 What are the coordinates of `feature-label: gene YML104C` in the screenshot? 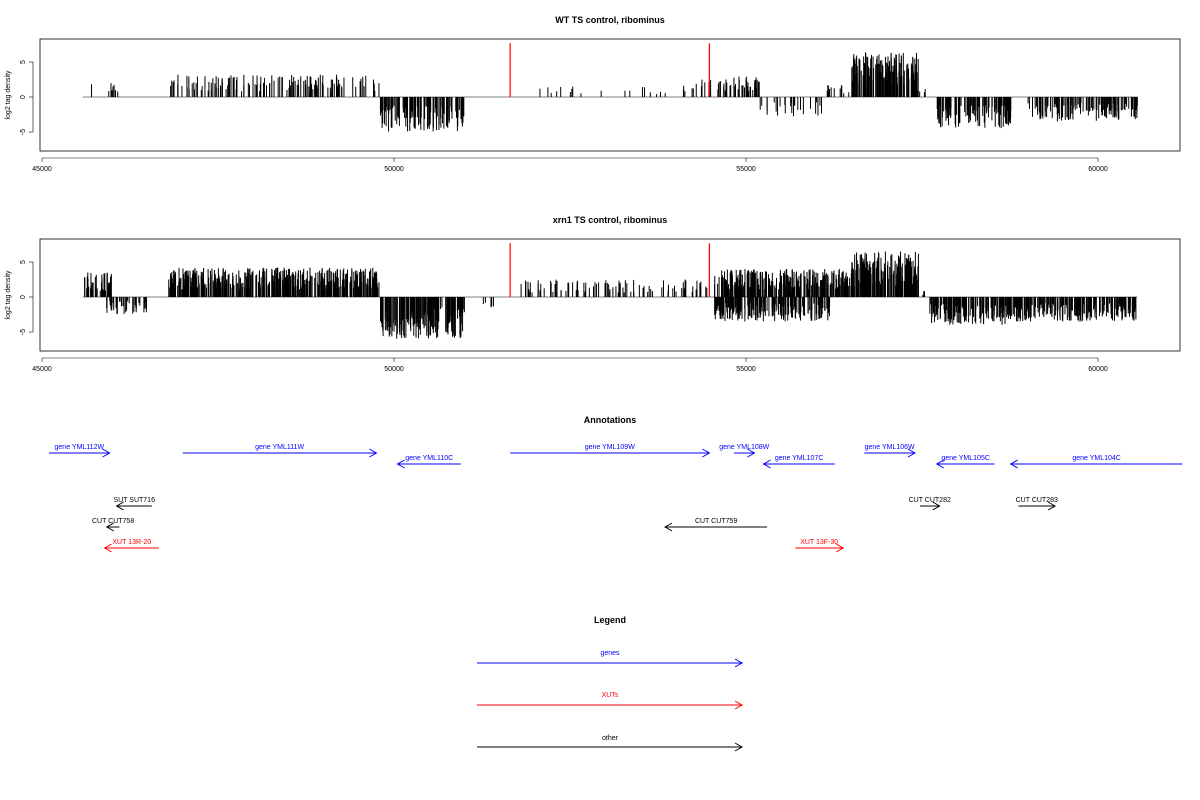 It's located at (1096, 458).